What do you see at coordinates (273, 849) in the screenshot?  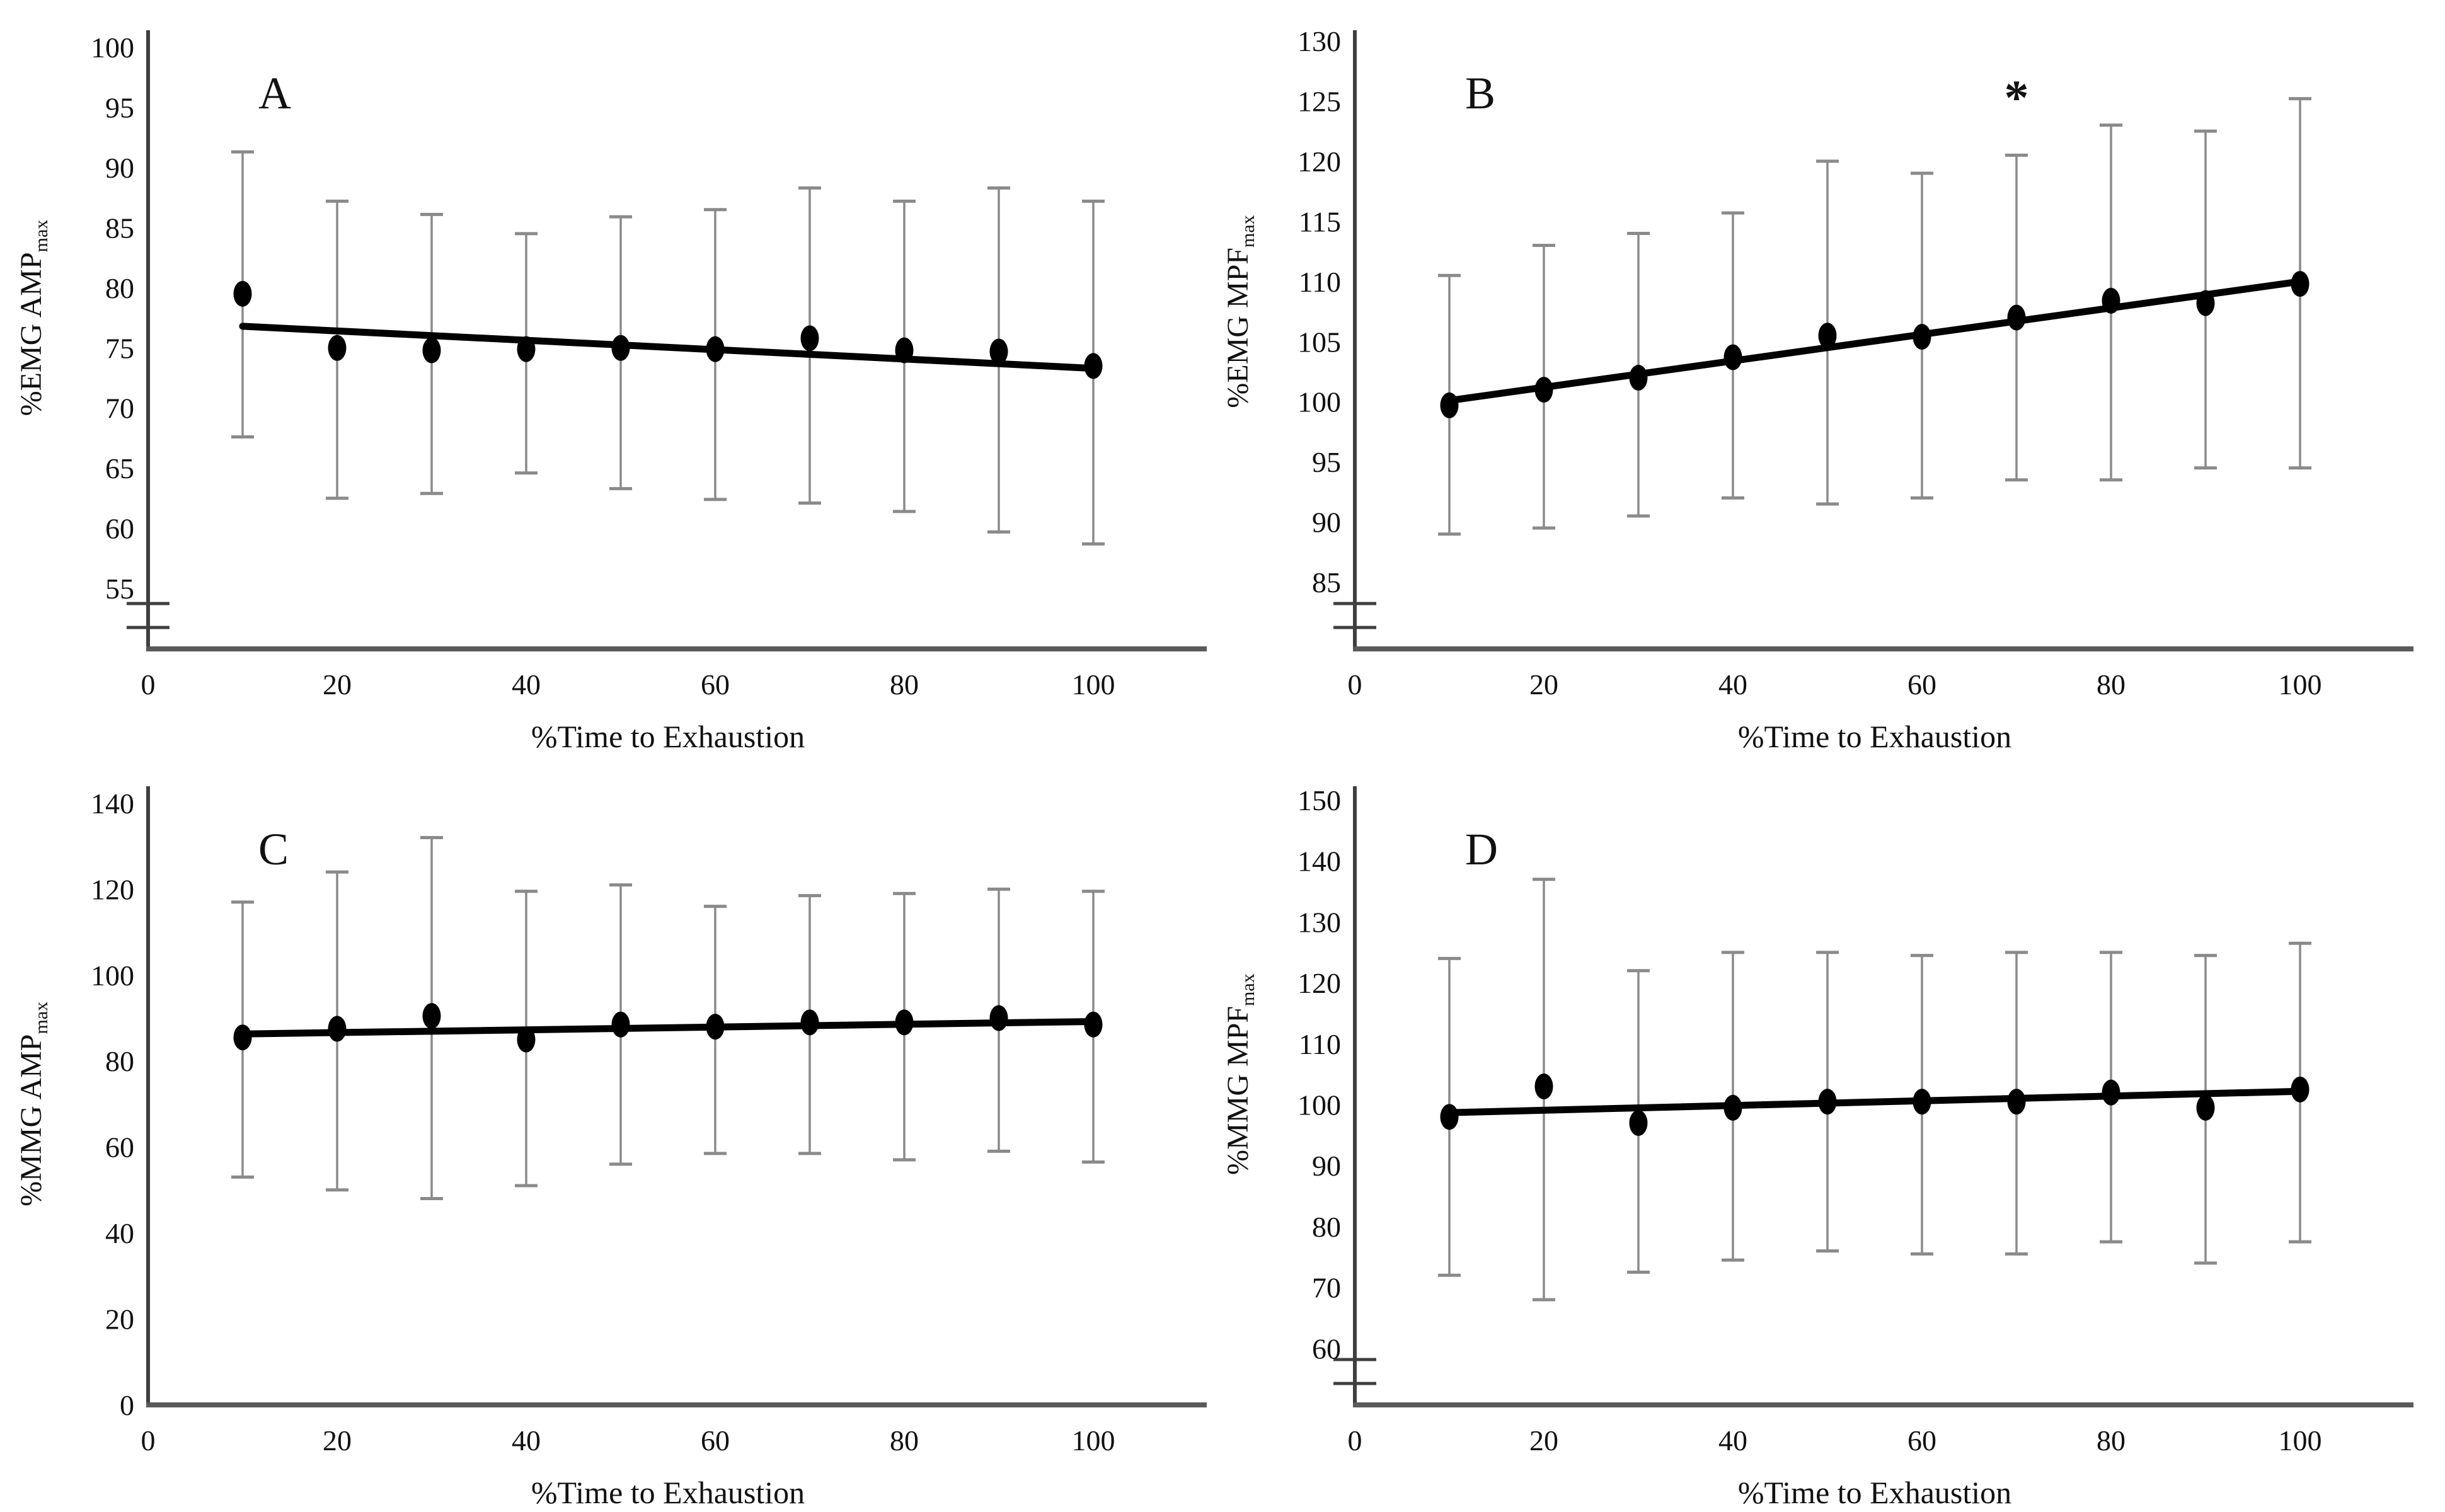 I see `panel-letter: C` at bounding box center [273, 849].